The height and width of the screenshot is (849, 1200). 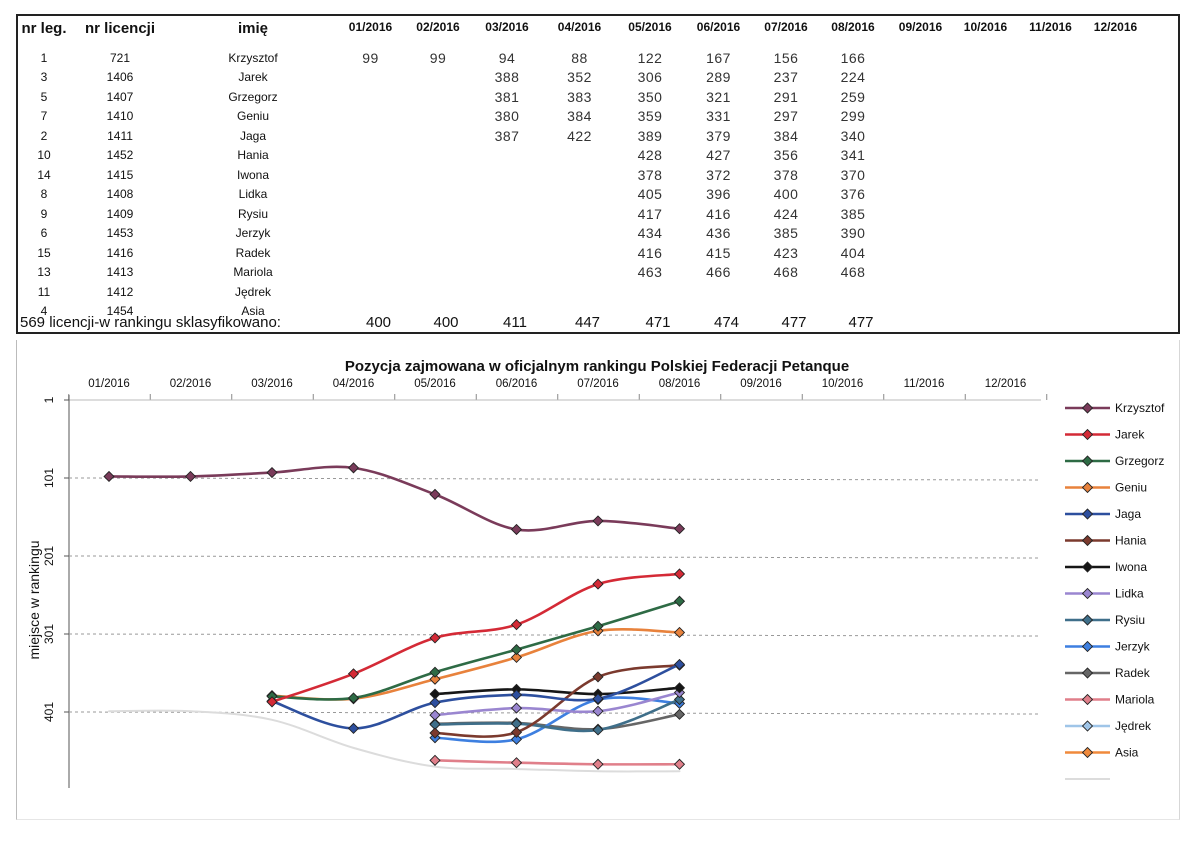 I want to click on cell-imie: Iwona, so click(x=253, y=174).